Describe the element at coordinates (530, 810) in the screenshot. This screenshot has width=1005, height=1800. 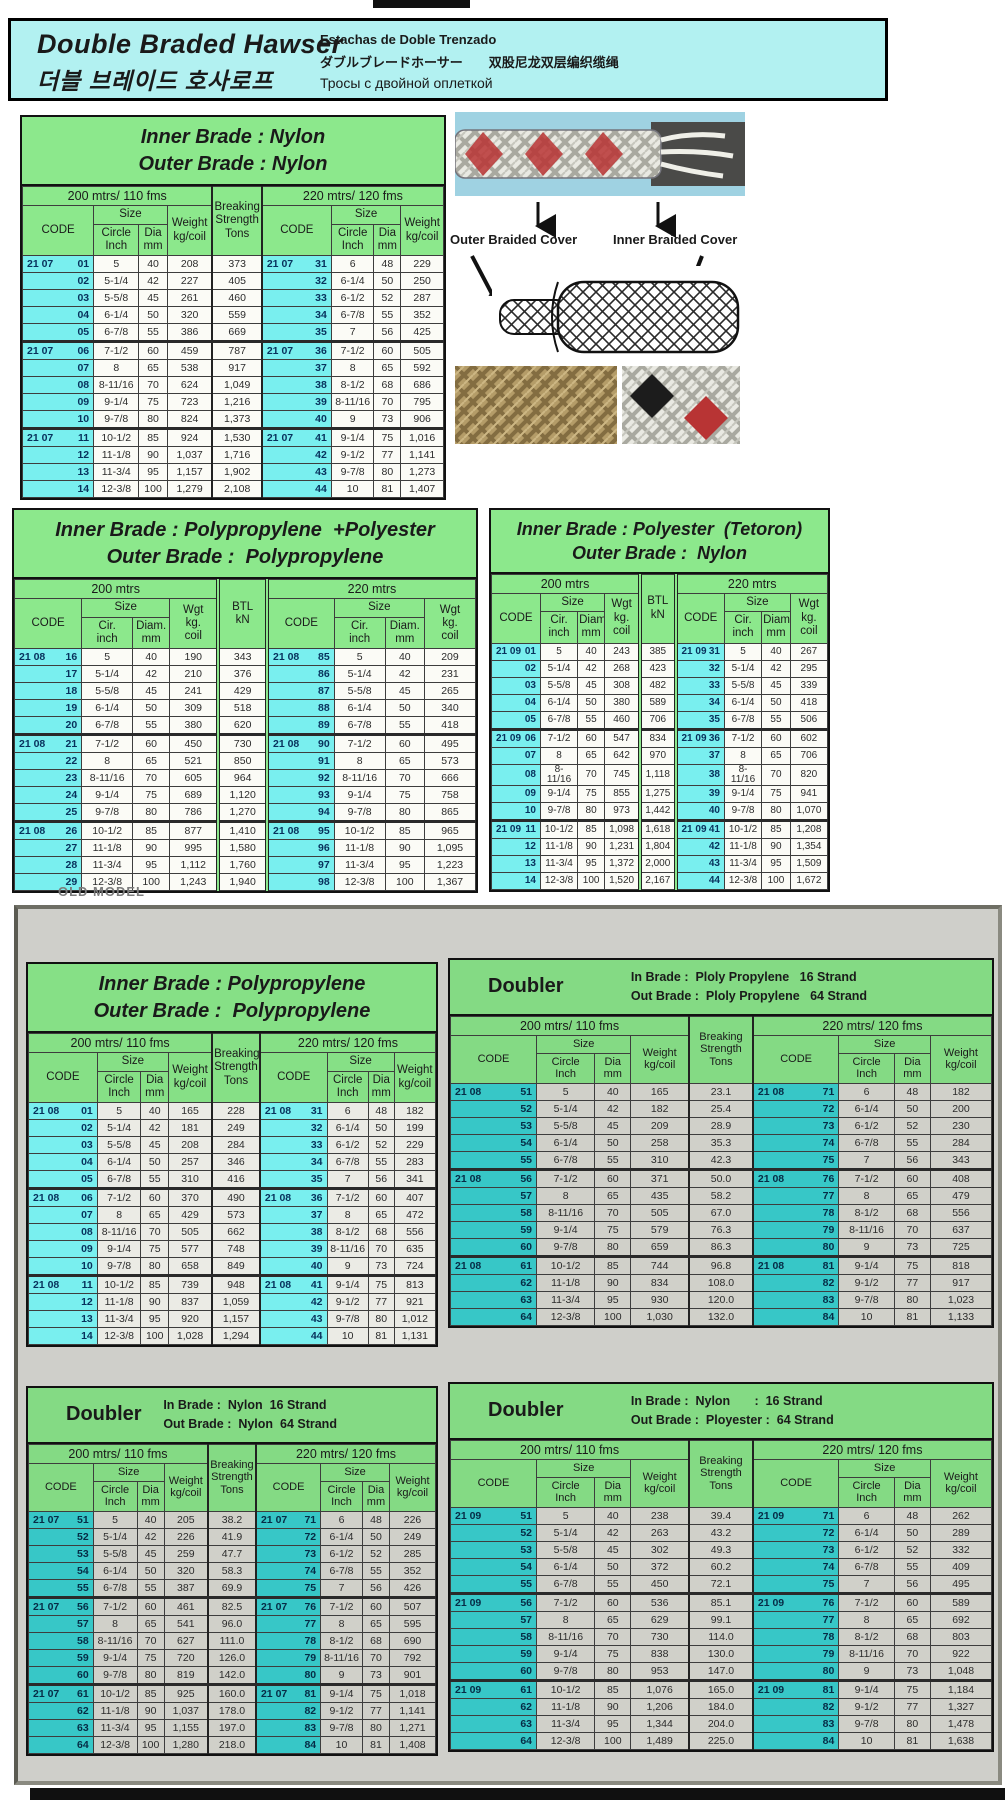
I see `code-suffix: 10` at that location.